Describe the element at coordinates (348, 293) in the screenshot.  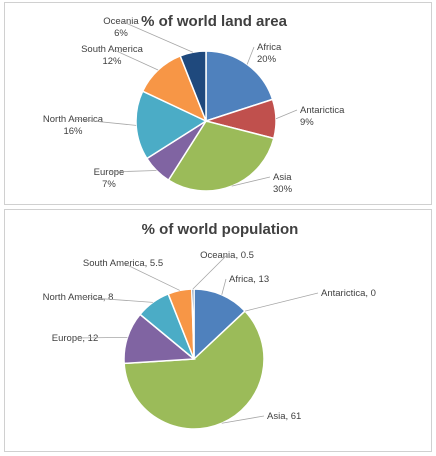
I see `slice-label-antarictica: Antarictica, 0` at that location.